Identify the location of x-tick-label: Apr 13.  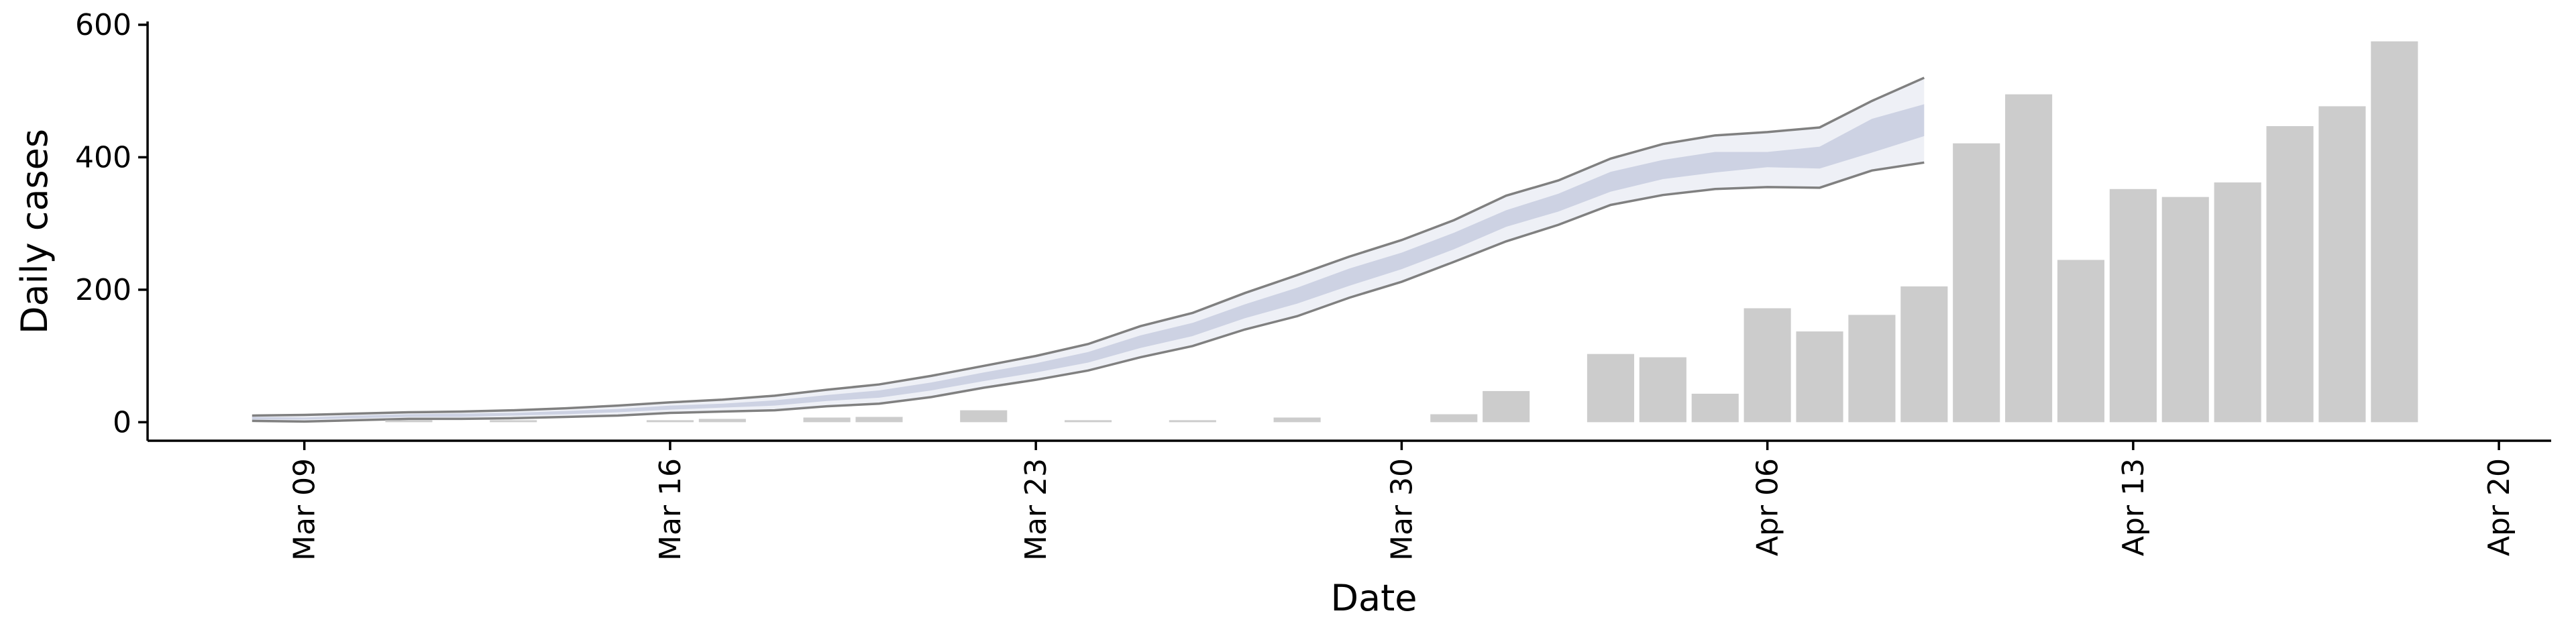
(2133, 507).